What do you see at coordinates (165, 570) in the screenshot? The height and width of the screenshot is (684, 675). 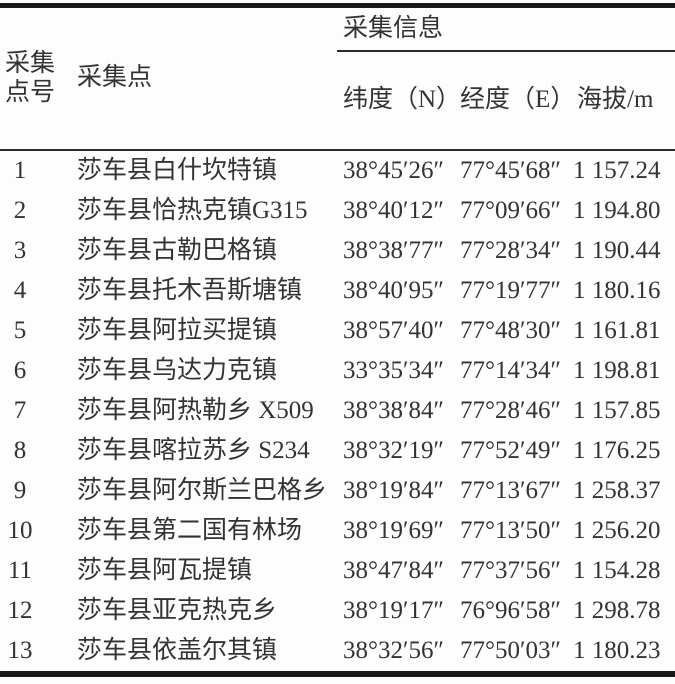 I see `cell-point-name: 莎车县阿瓦提镇` at bounding box center [165, 570].